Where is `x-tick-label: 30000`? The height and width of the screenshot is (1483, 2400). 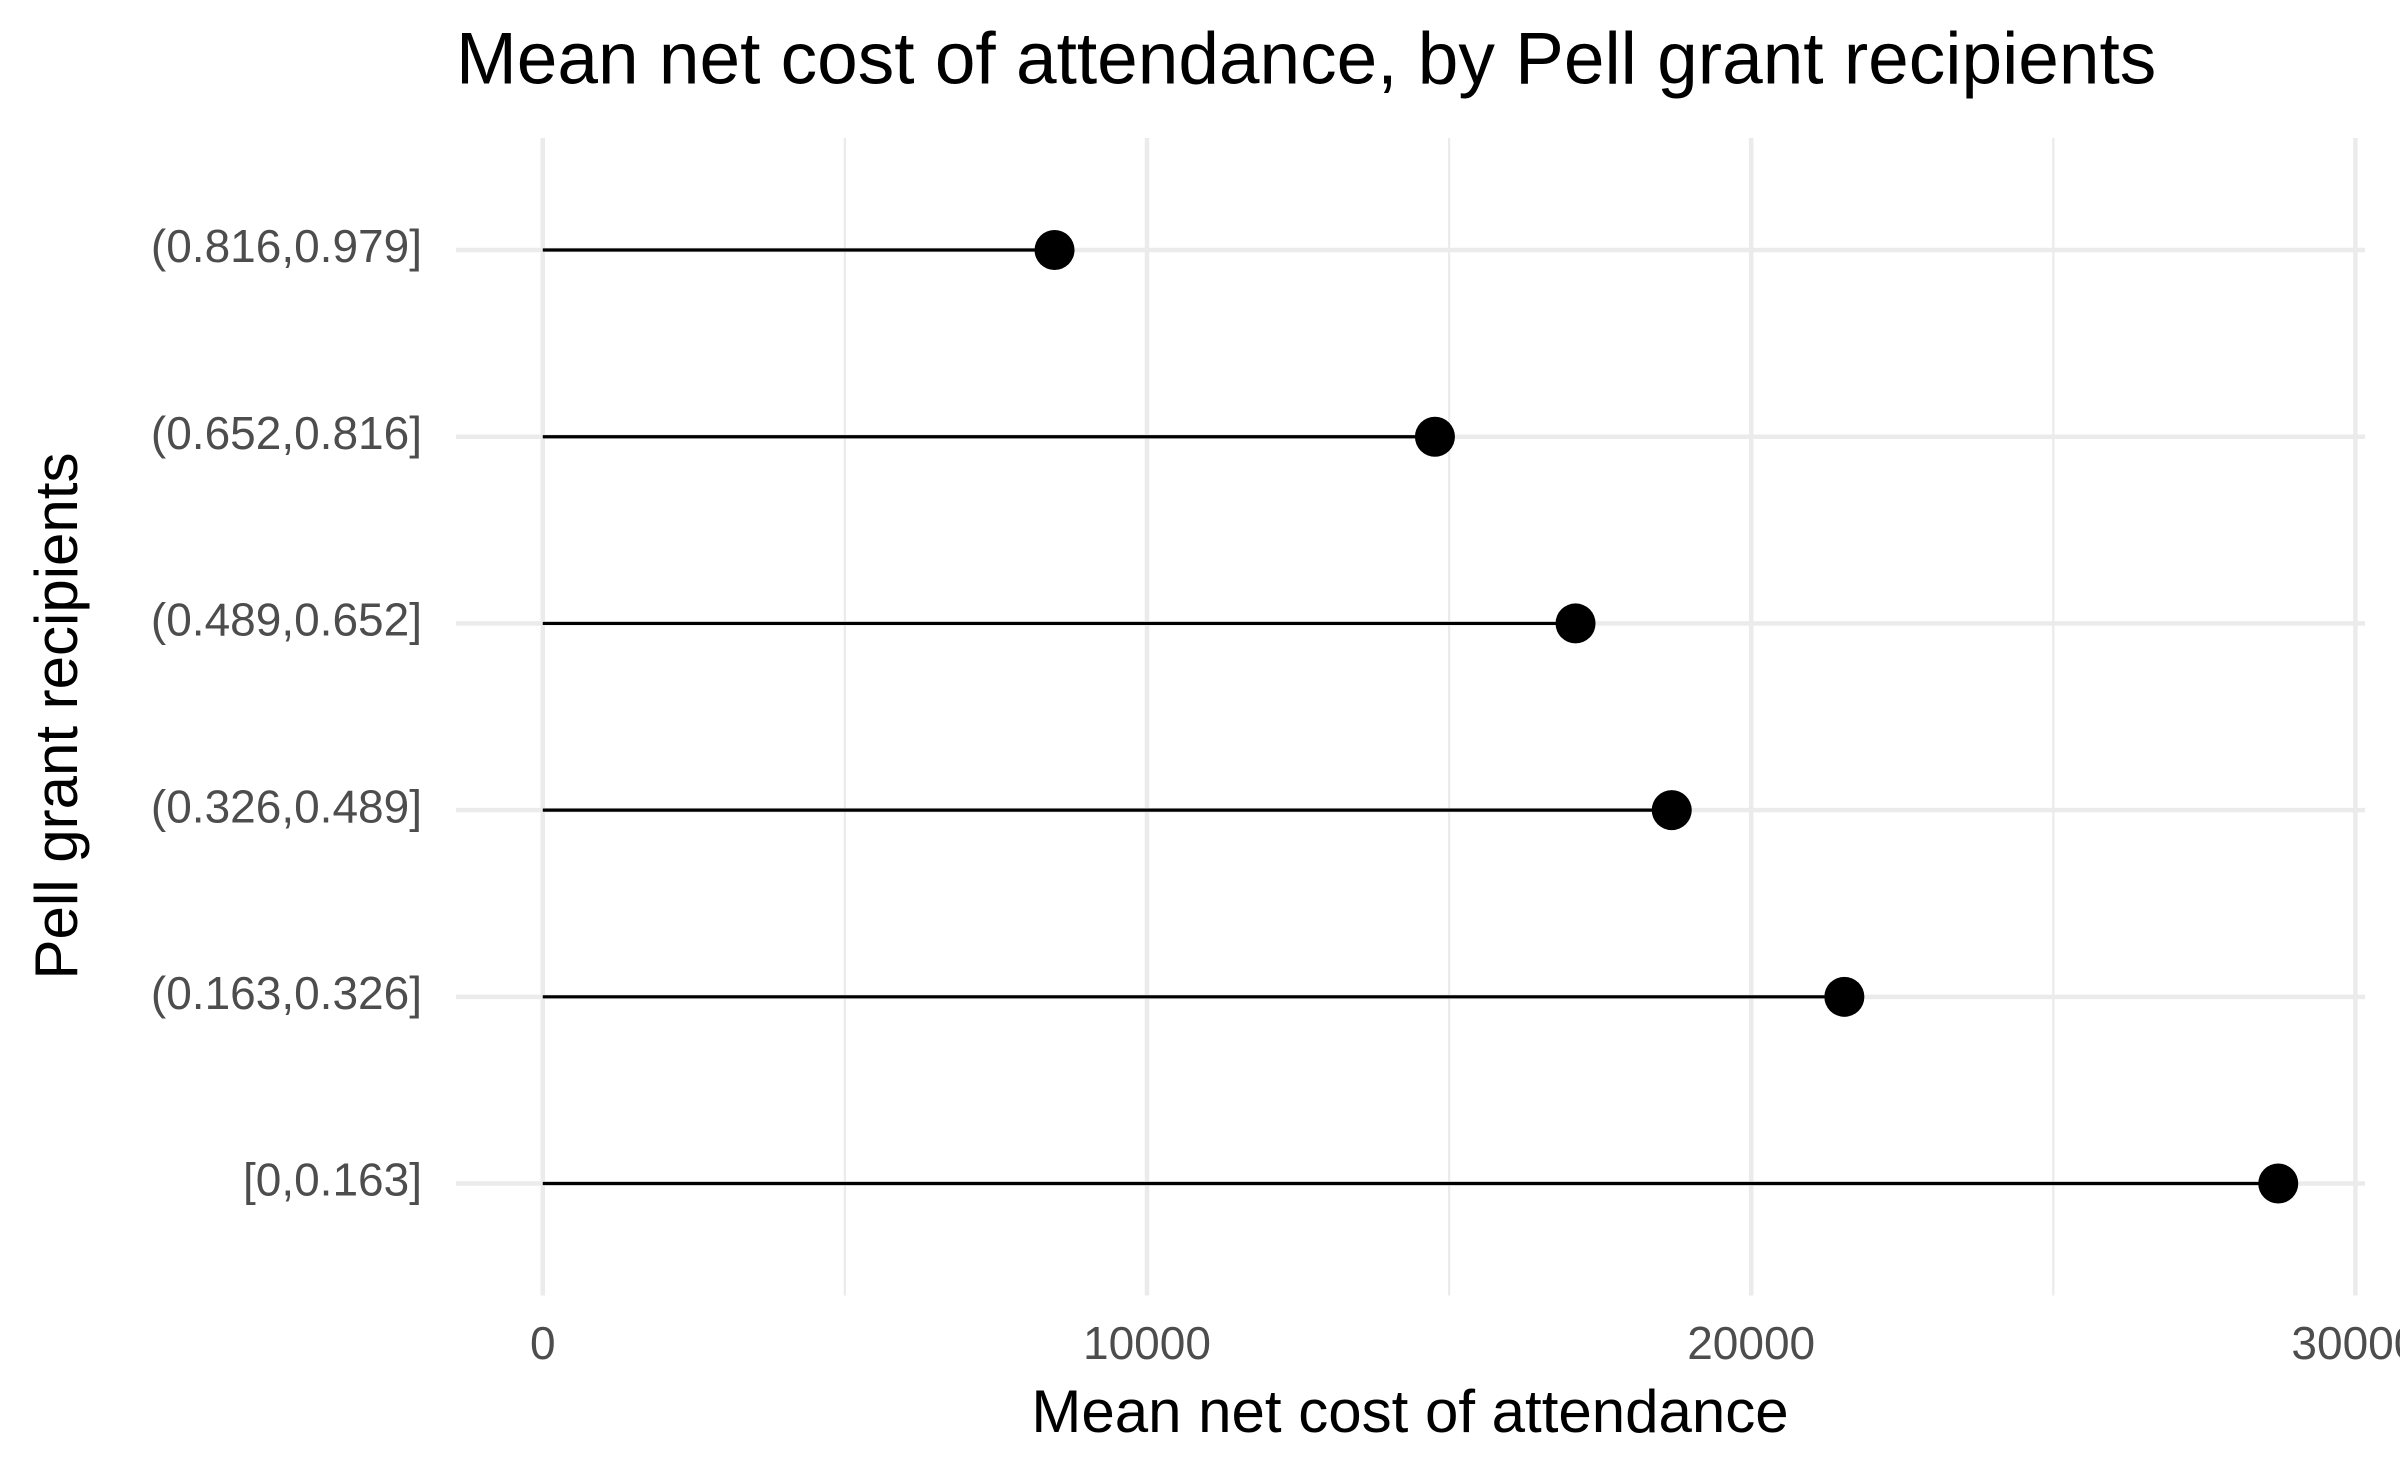
x-tick-label: 30000 is located at coordinates (2345, 1343).